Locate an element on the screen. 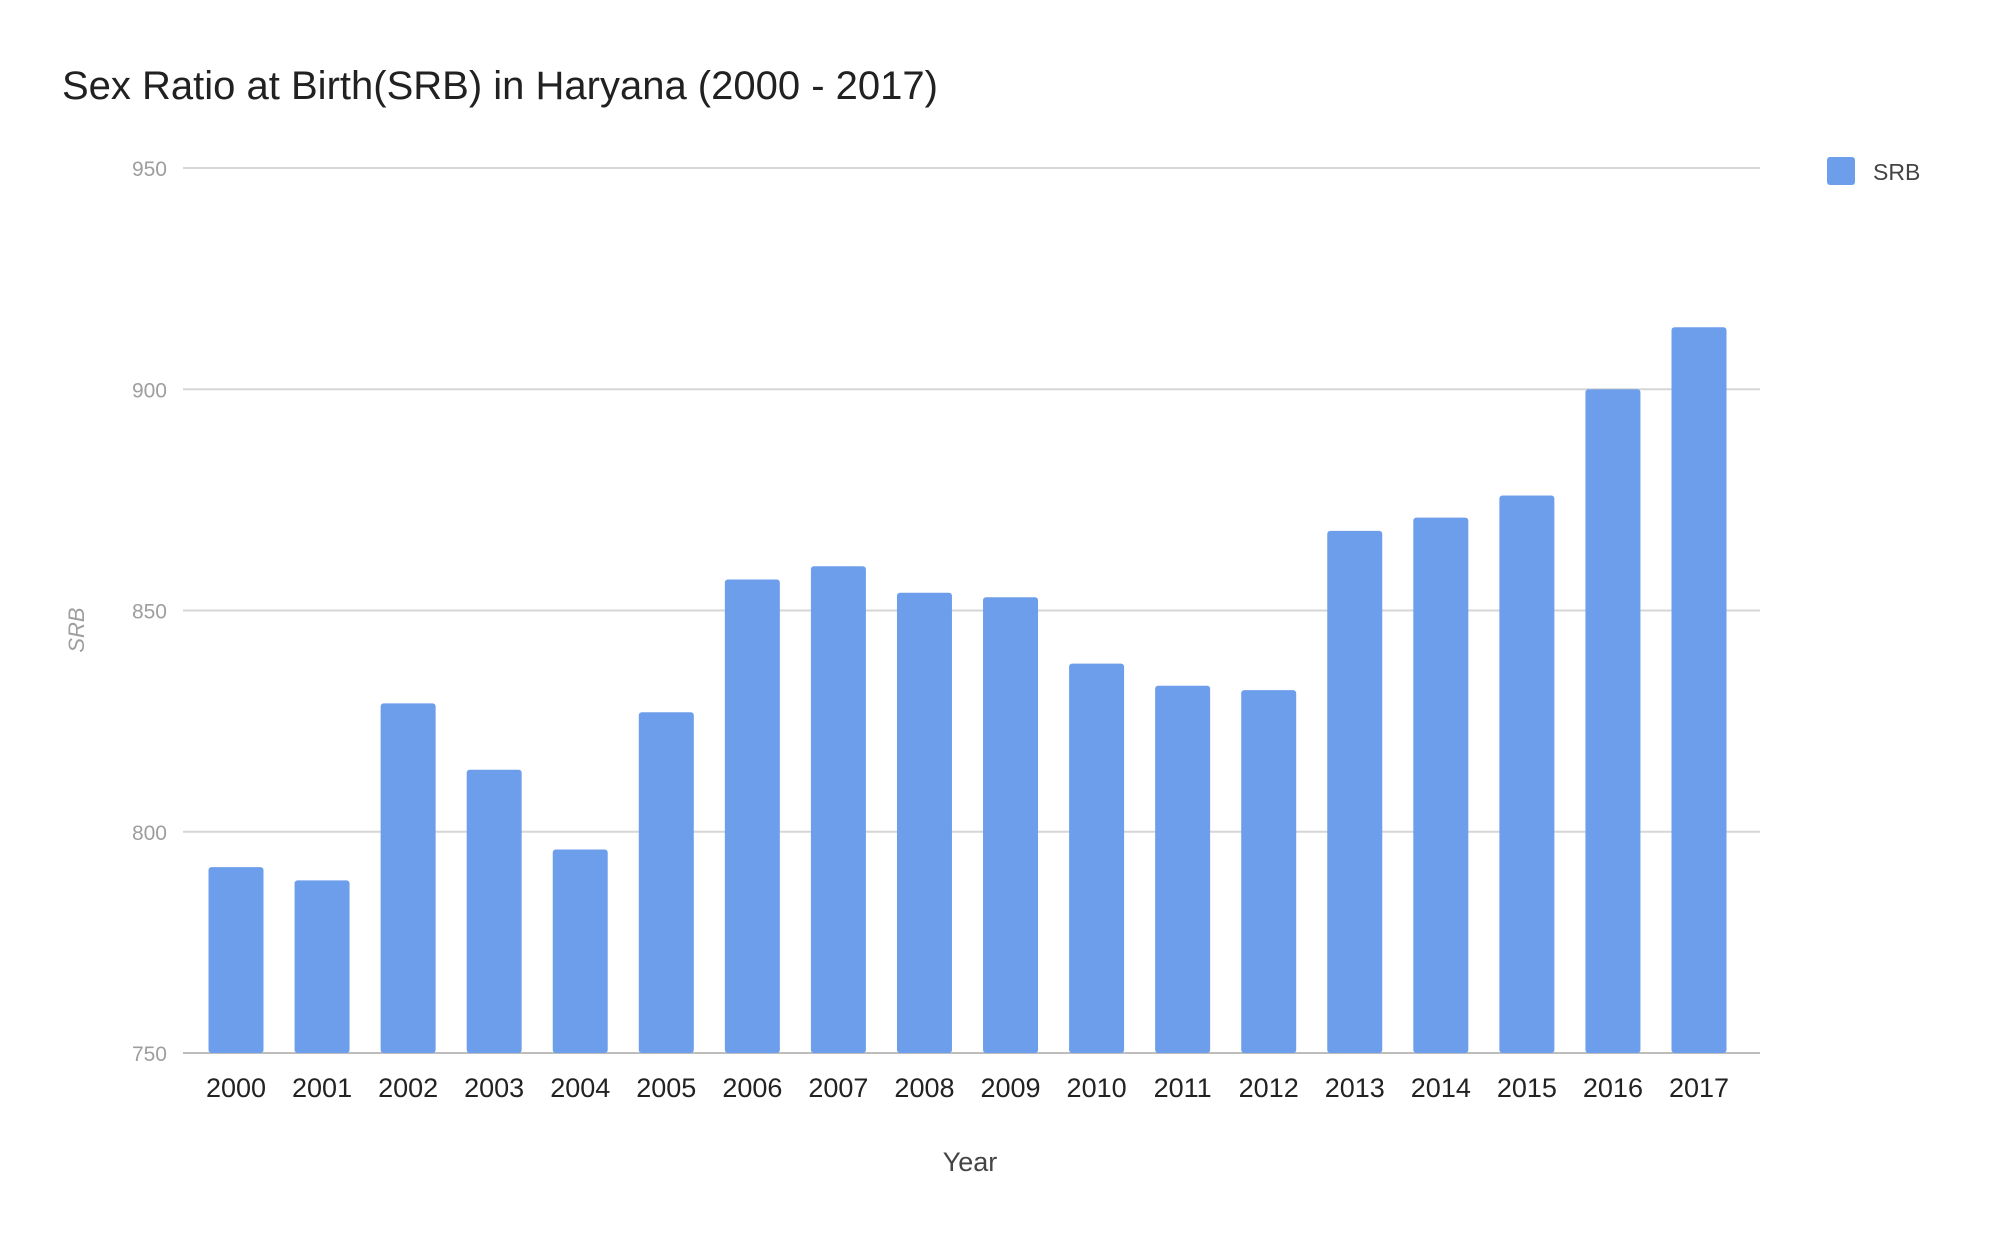  y-tick-label: 850 is located at coordinates (149, 612).